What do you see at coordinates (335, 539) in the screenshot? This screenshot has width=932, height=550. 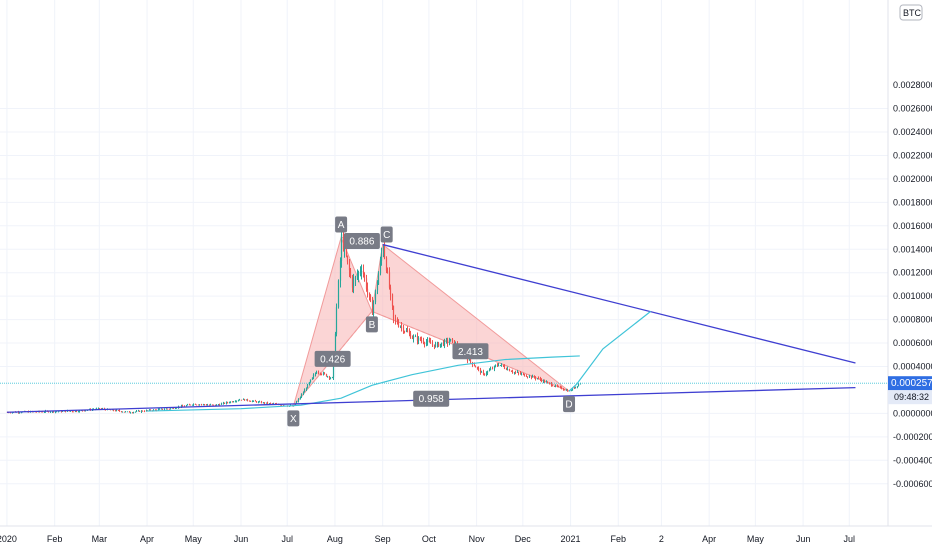 I see `time-tick-label: Aug` at bounding box center [335, 539].